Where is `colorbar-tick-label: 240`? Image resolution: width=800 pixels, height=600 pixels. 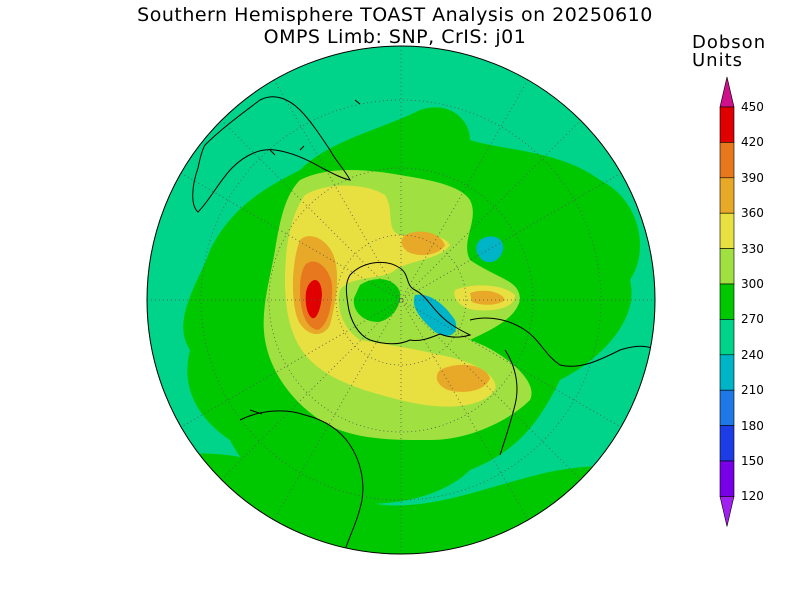
colorbar-tick-label: 240 is located at coordinates (752, 354).